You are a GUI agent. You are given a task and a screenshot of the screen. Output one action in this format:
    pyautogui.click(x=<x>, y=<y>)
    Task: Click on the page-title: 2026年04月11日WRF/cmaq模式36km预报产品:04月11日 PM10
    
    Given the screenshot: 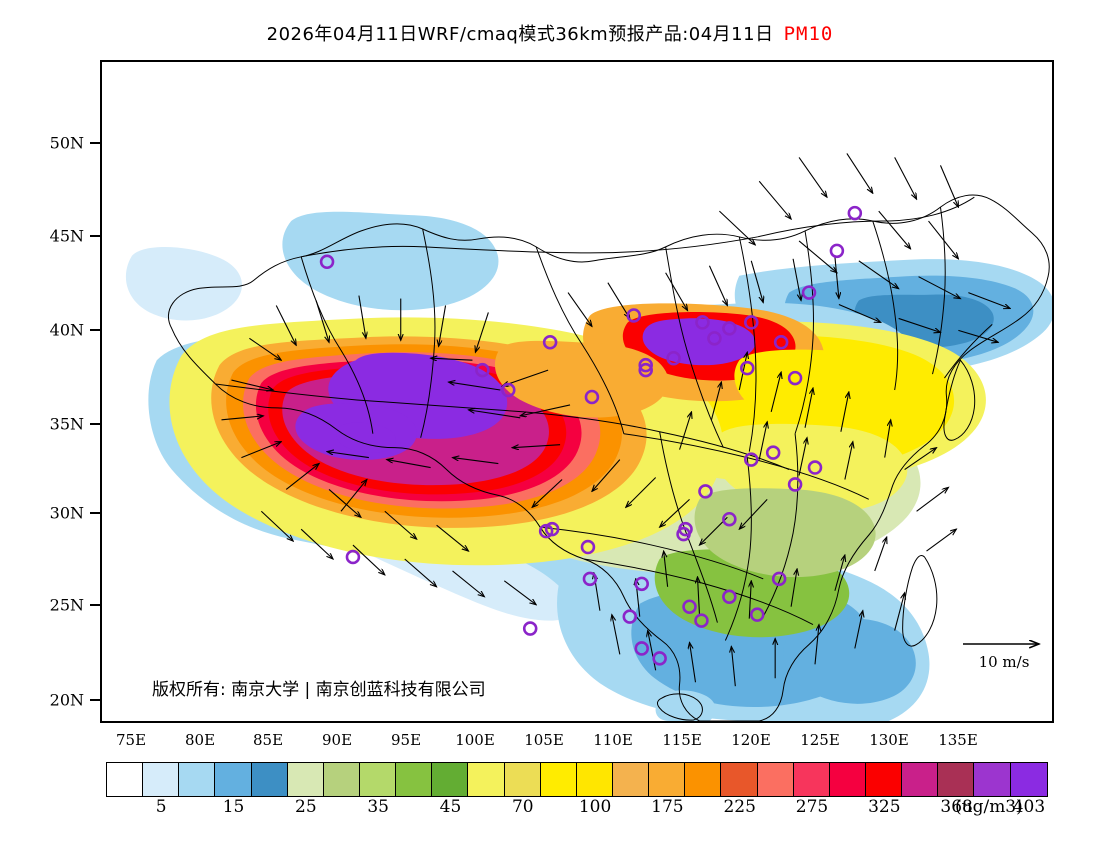 What is the action you would take?
    pyautogui.click(x=550, y=33)
    